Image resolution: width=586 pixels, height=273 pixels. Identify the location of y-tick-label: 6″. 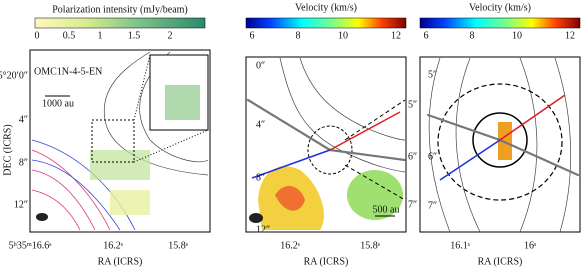
(432, 156).